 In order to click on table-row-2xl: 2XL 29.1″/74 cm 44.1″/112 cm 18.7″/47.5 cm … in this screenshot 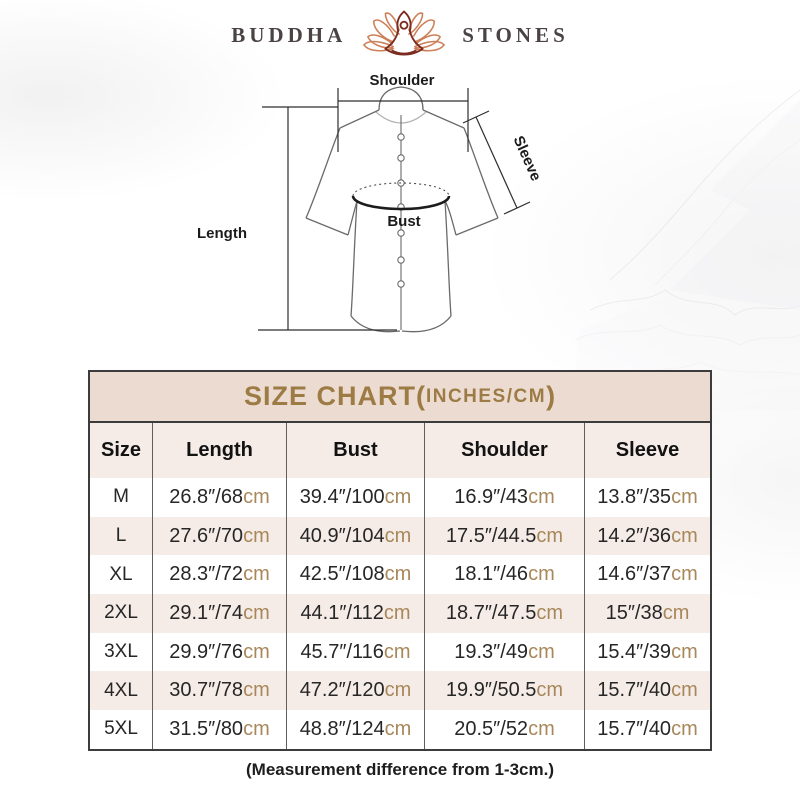, I will do `click(400, 613)`.